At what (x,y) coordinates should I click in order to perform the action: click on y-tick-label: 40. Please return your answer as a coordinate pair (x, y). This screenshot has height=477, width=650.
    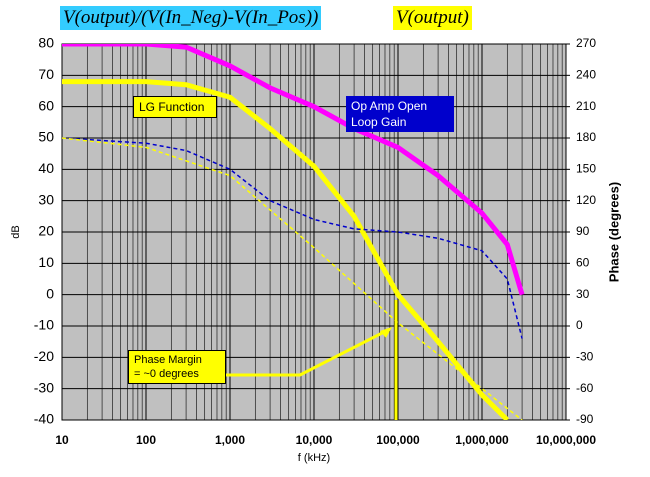
    Looking at the image, I should click on (46, 168).